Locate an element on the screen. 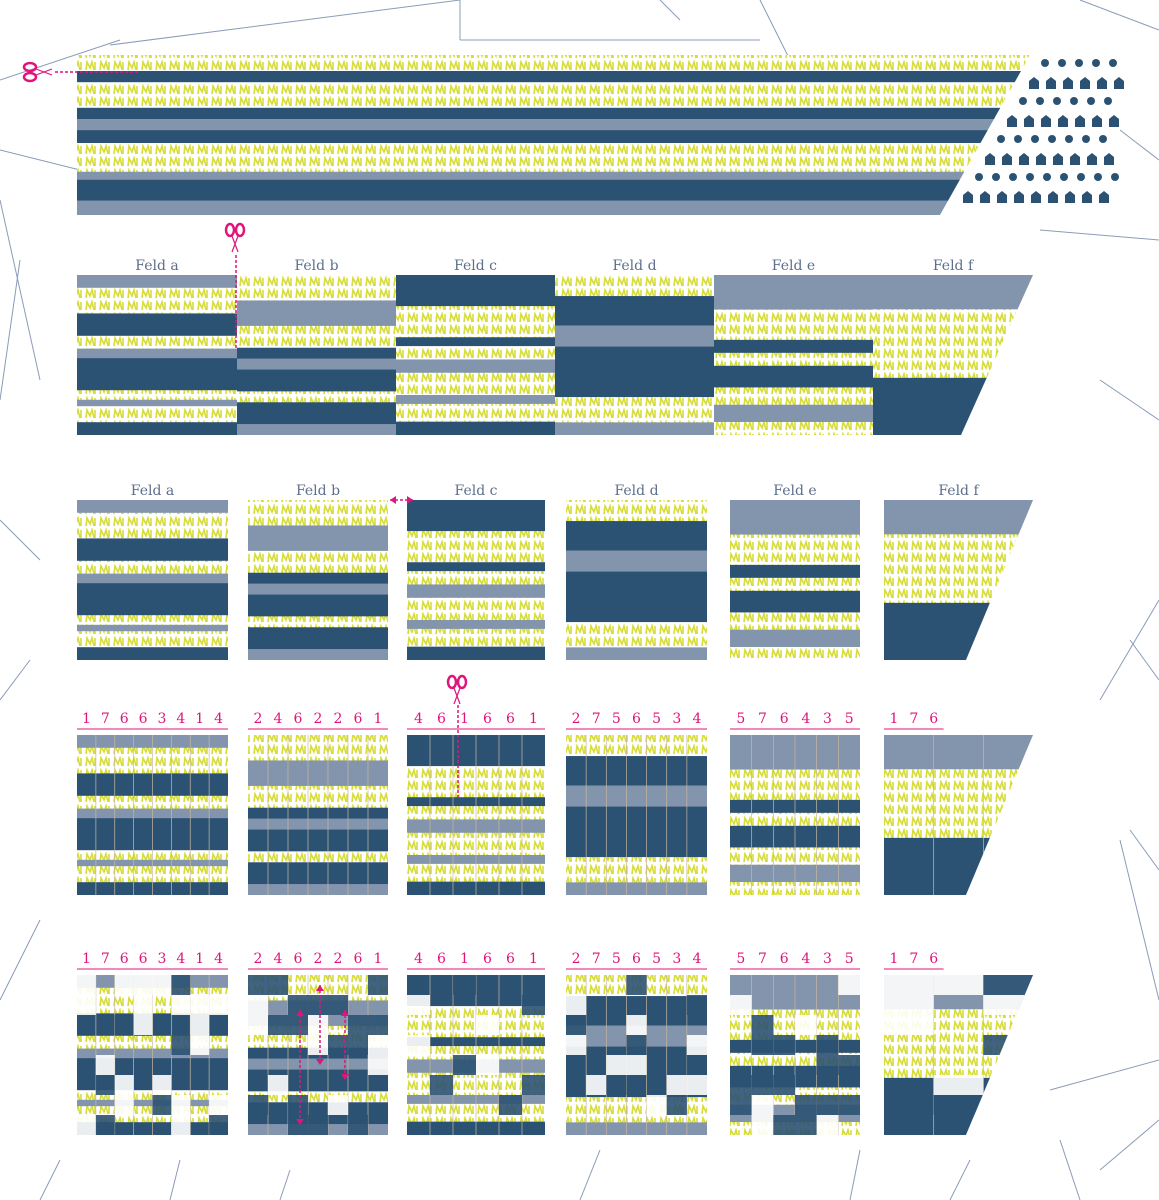 Image resolution: width=1159 pixels, height=1200 pixels. field-label: Feld c is located at coordinates (475, 266).